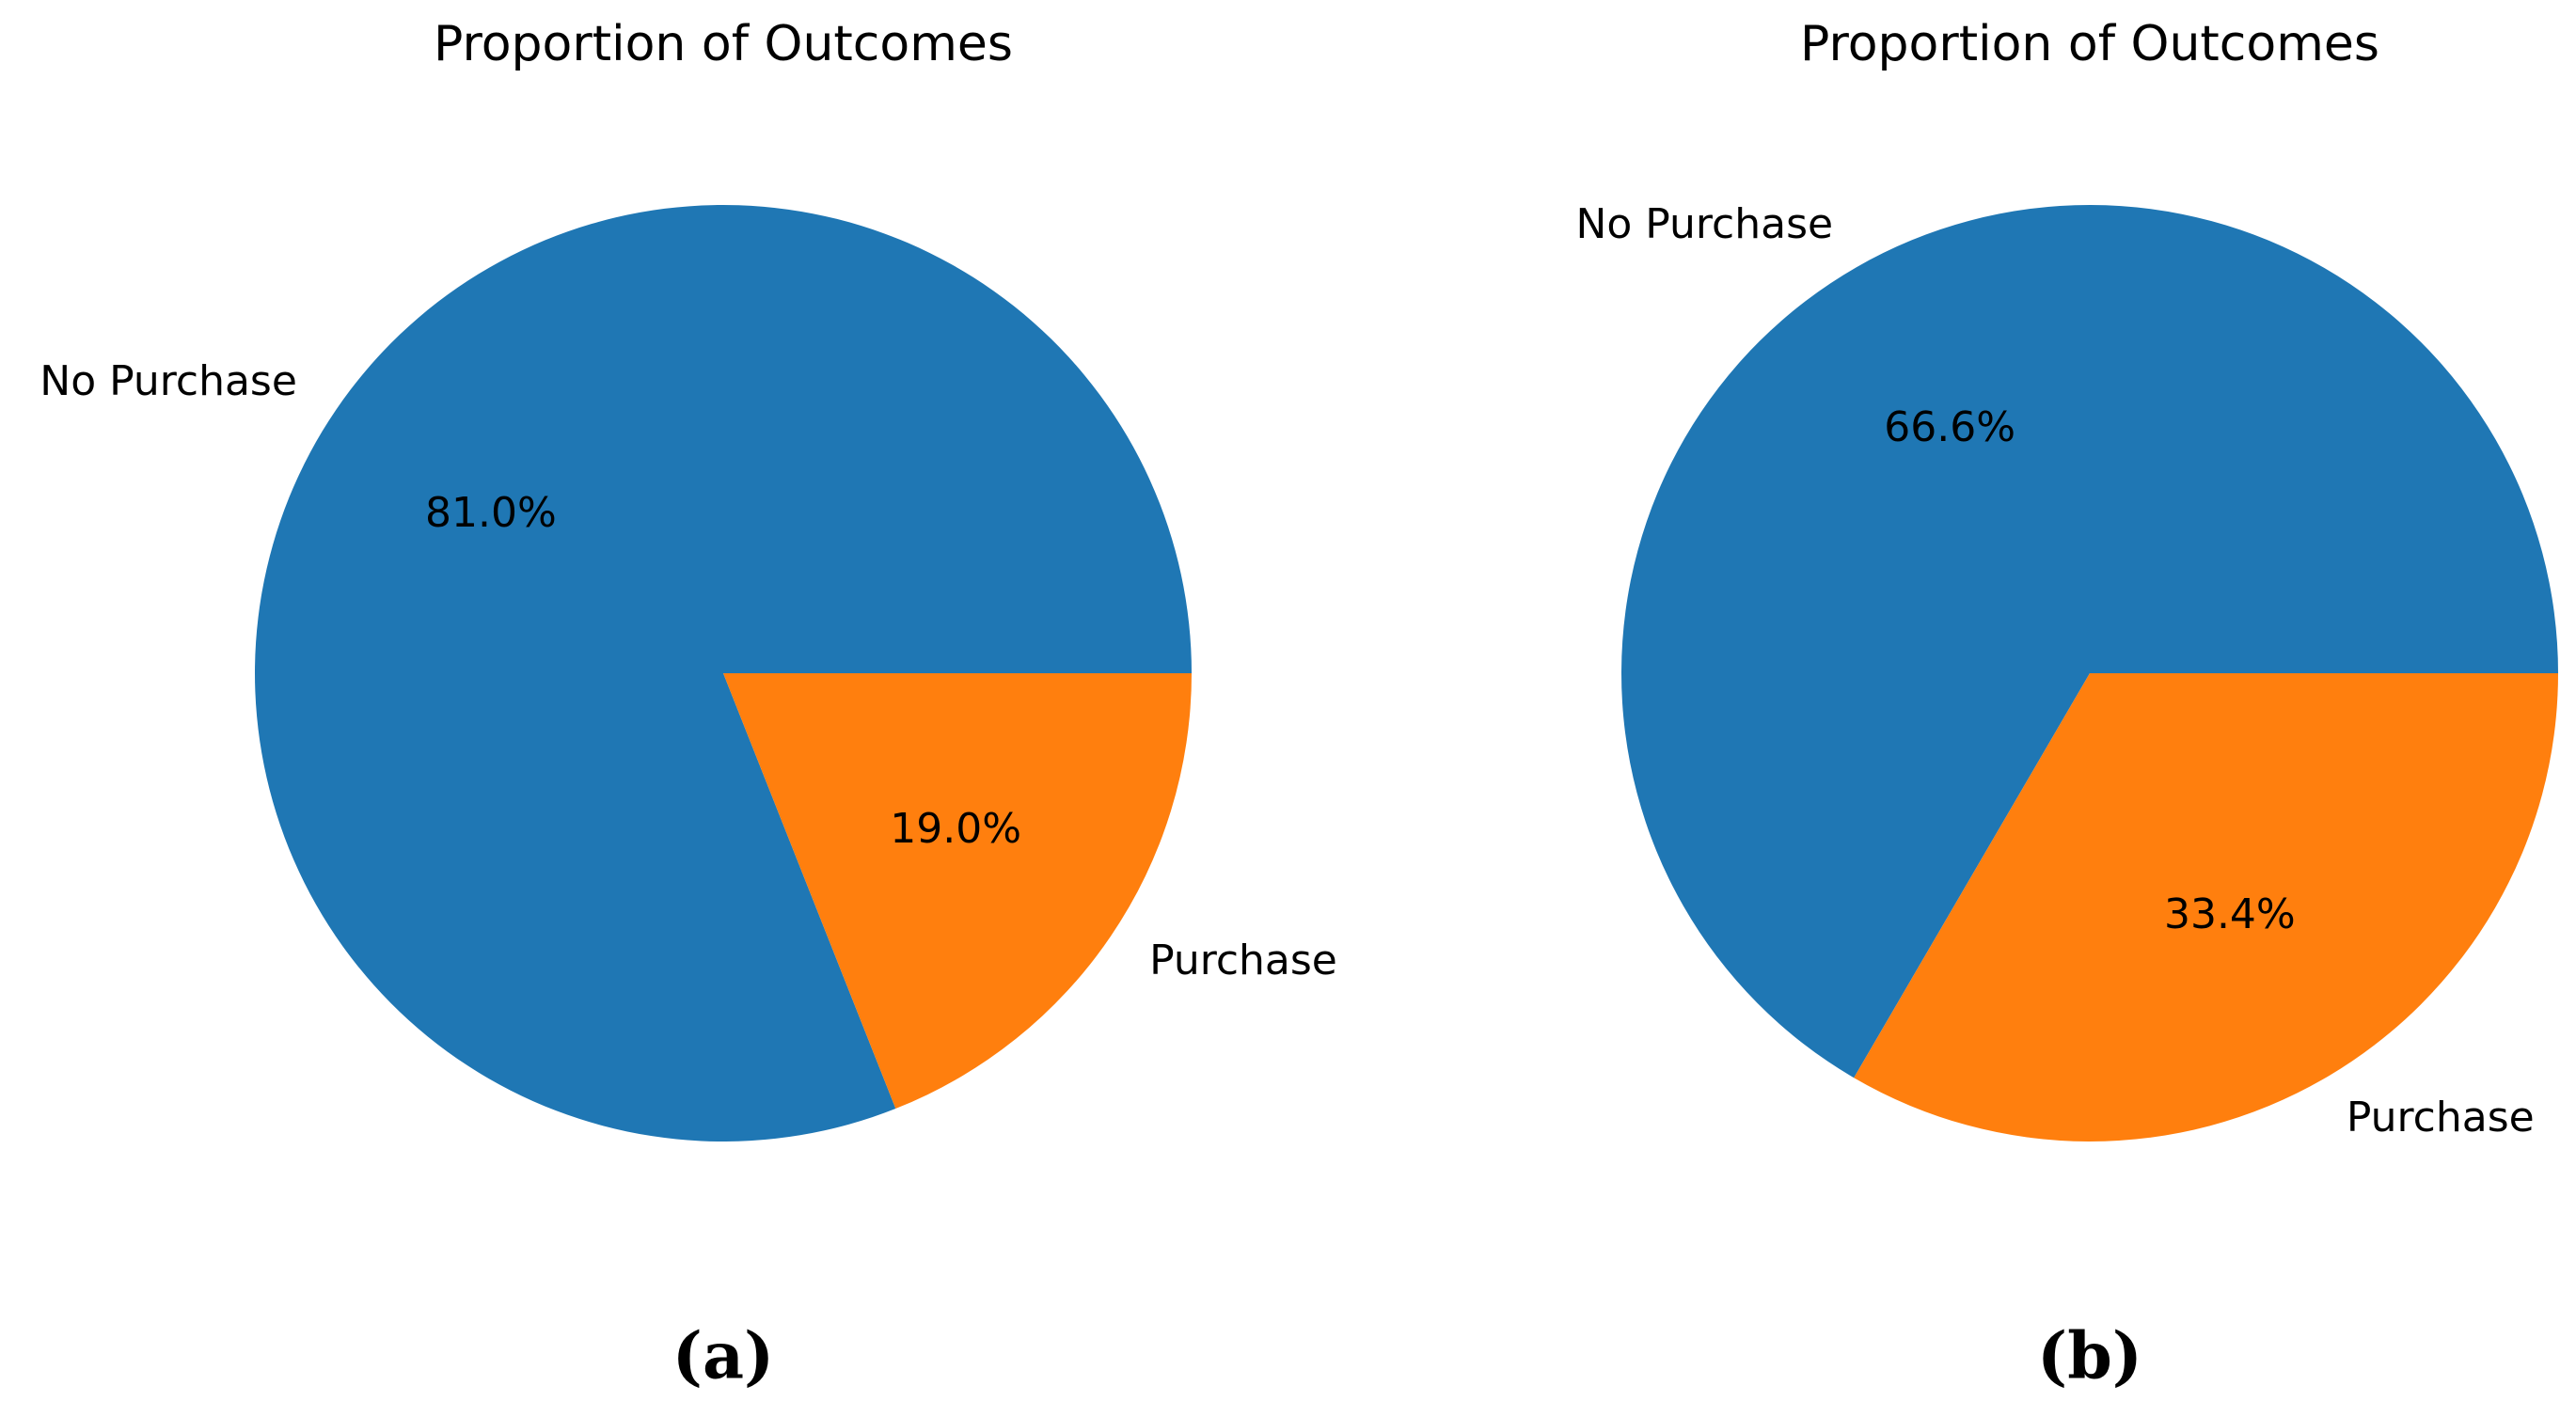 The width and height of the screenshot is (2576, 1417). What do you see at coordinates (2230, 914) in the screenshot?
I see `value-label: 33.4%` at bounding box center [2230, 914].